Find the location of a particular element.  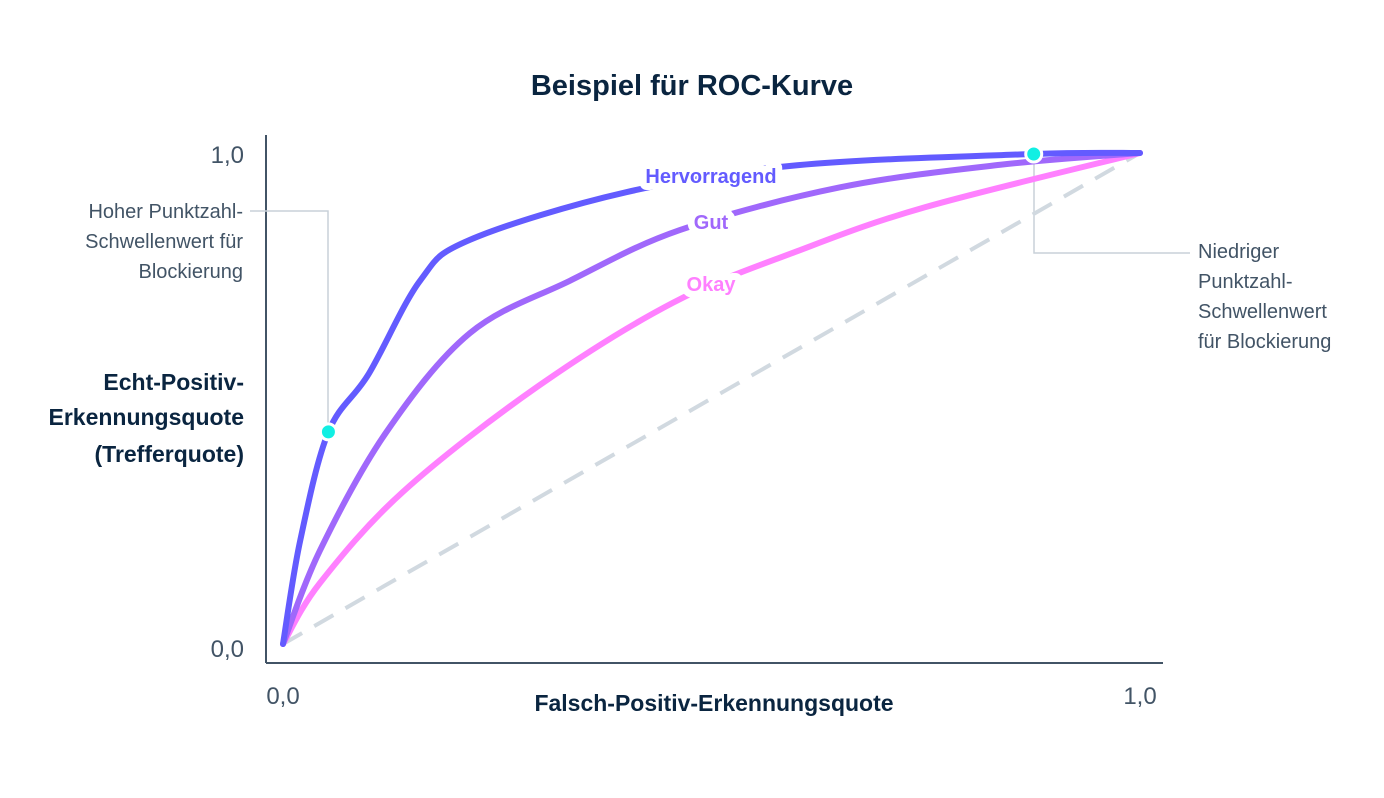

x-tick-1: 1,0 is located at coordinates (1139, 696).